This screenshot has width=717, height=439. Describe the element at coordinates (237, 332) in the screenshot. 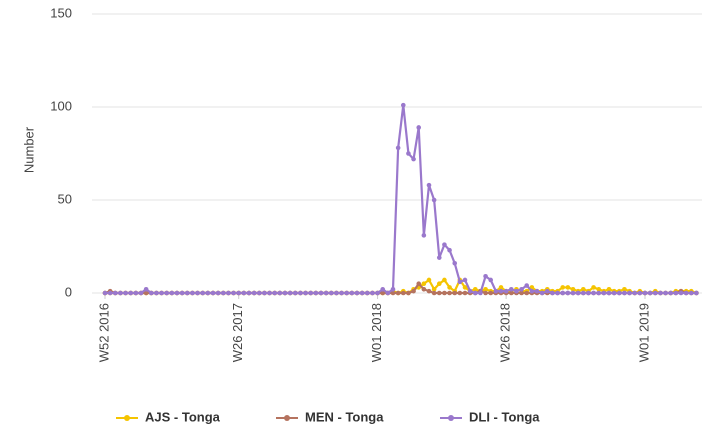

I see `x-tick-label: W26 2017` at that location.